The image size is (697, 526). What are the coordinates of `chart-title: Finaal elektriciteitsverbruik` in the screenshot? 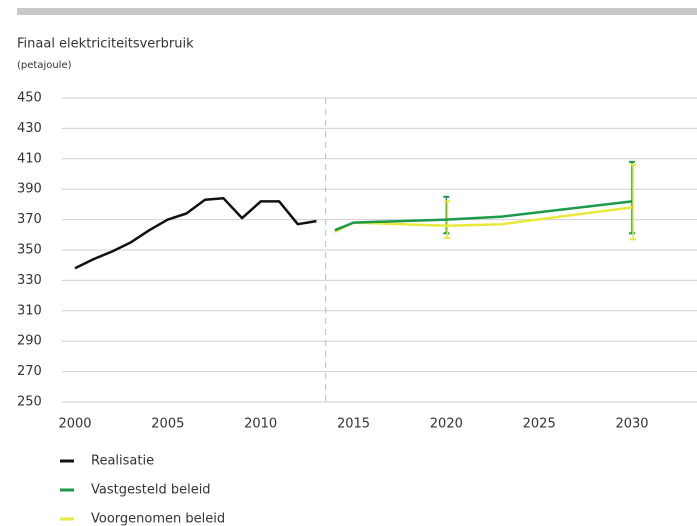 It's located at (105, 44).